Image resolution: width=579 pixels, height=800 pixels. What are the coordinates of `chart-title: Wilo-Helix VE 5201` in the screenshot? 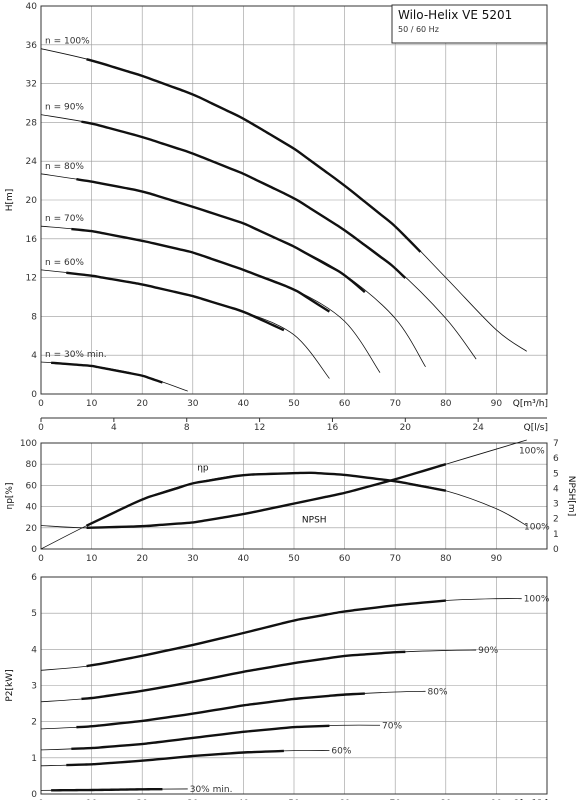 It's located at (455, 15).